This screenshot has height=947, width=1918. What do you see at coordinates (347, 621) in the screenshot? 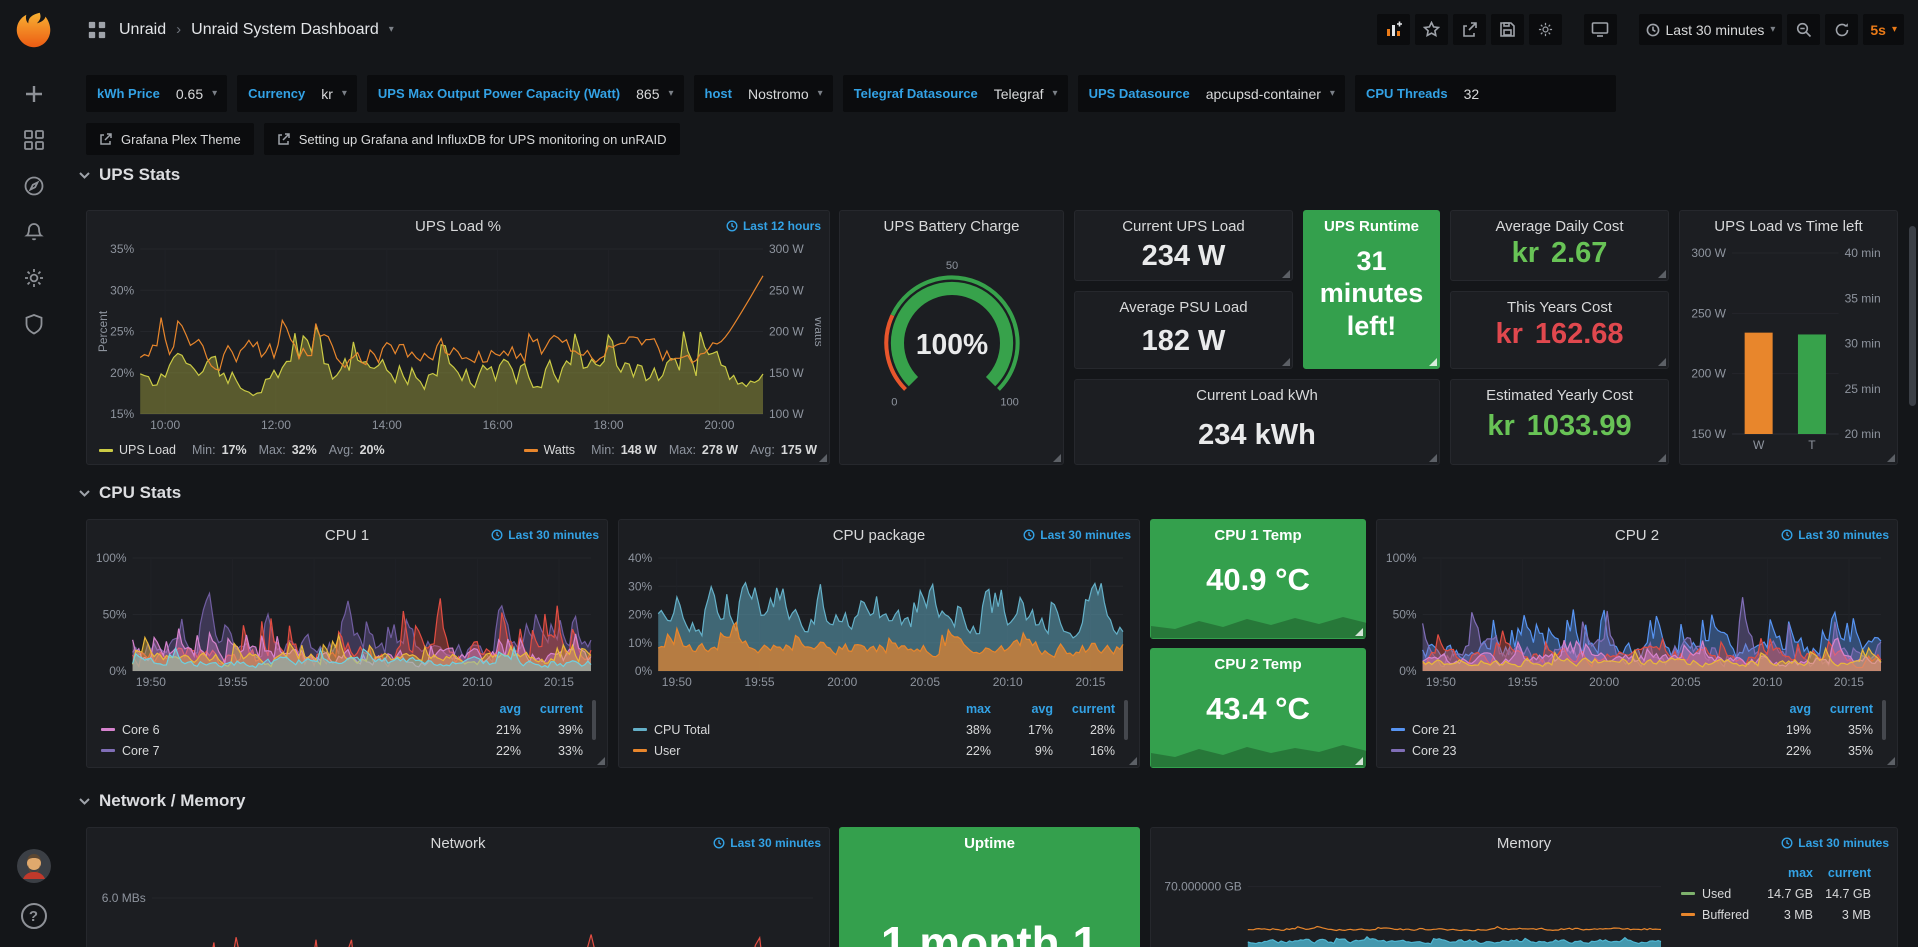
I see `cpu1-chart: 100% 50% 0% 19:50 19:55 20:00 20:05 20:10 20:15` at bounding box center [347, 621].